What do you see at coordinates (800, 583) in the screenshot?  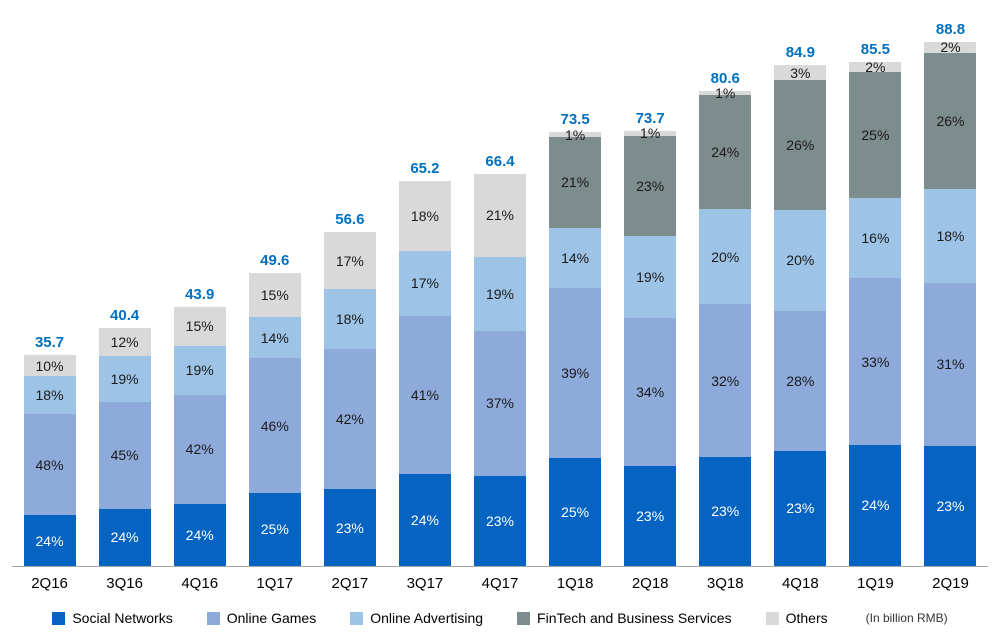 I see `x-axis-label: 4Q18` at bounding box center [800, 583].